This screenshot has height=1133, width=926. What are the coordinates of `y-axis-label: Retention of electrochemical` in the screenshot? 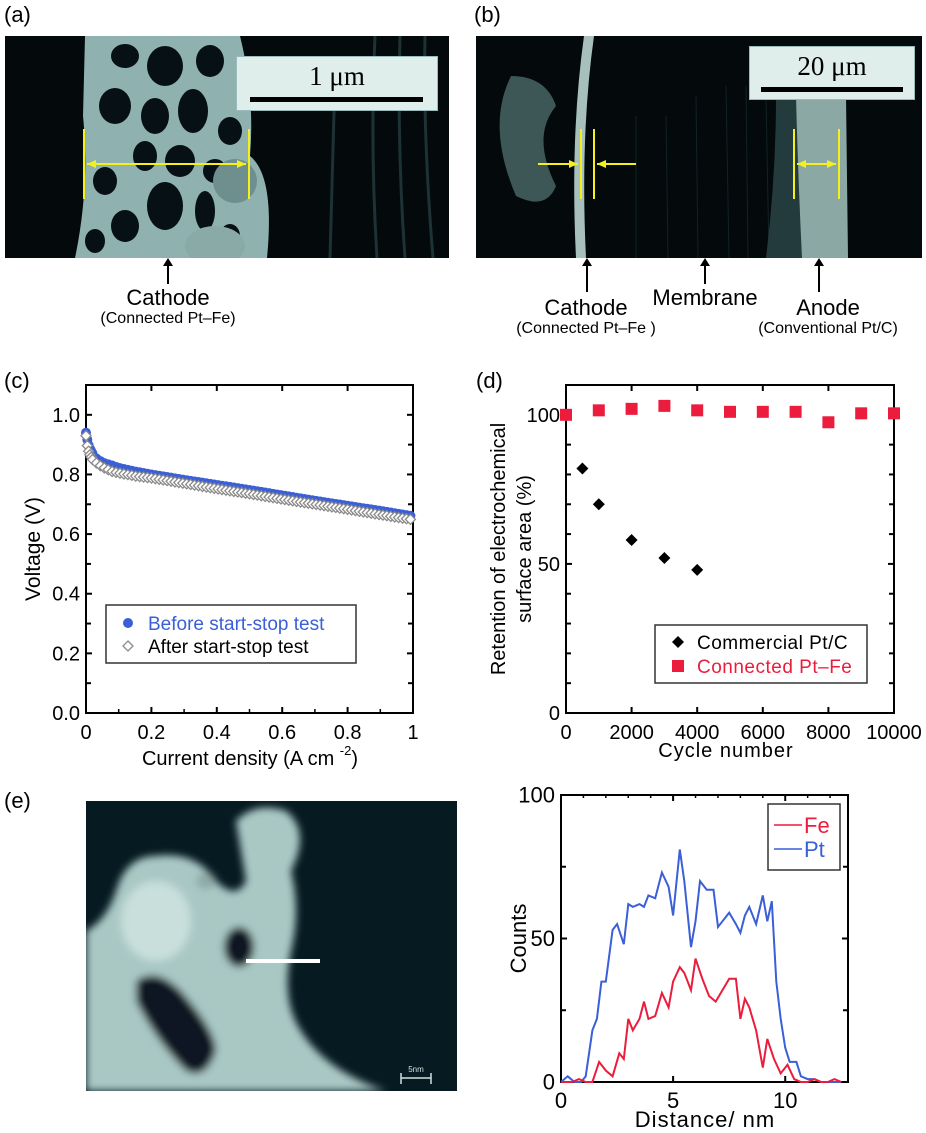 It's located at (499, 549).